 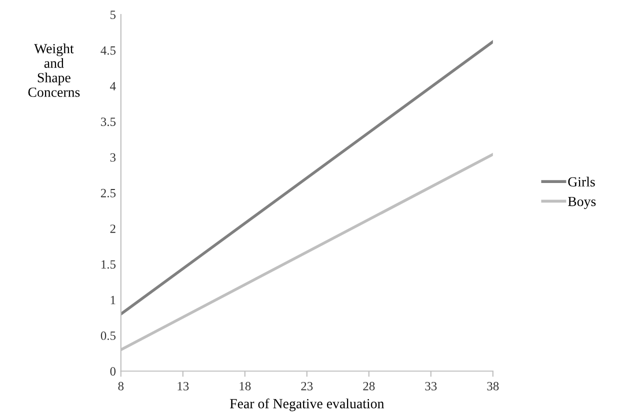 I want to click on x-tick-label: 8, so click(x=121, y=386).